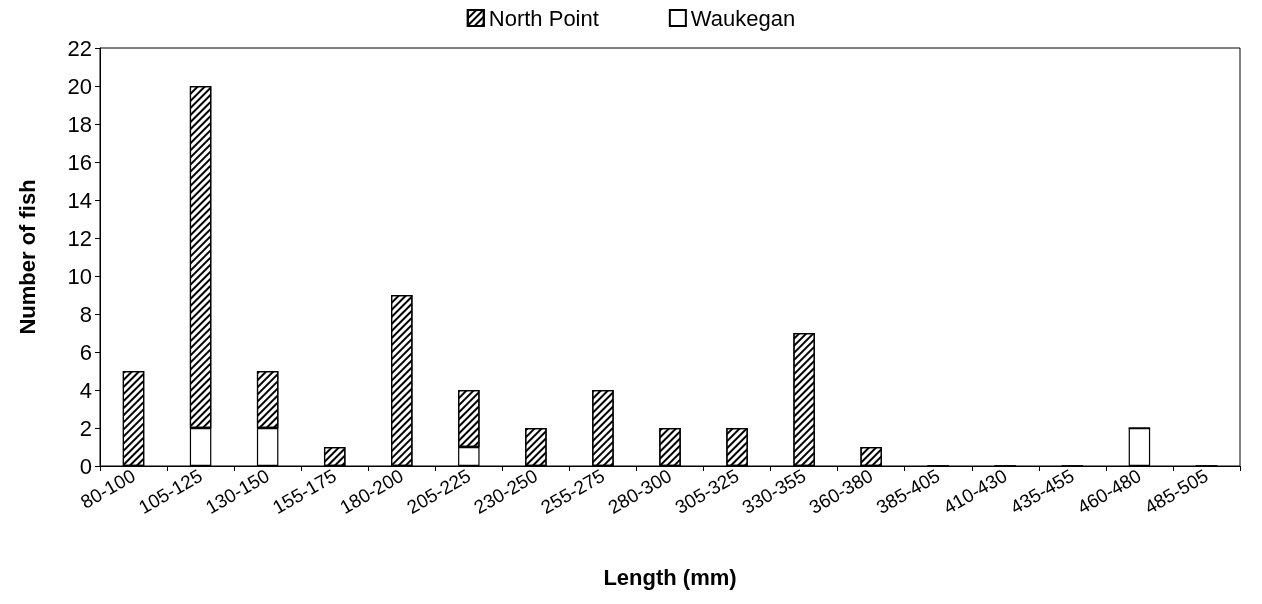 Image resolution: width=1262 pixels, height=604 pixels. What do you see at coordinates (27, 257) in the screenshot?
I see `y-axis-title: Number of fish` at bounding box center [27, 257].